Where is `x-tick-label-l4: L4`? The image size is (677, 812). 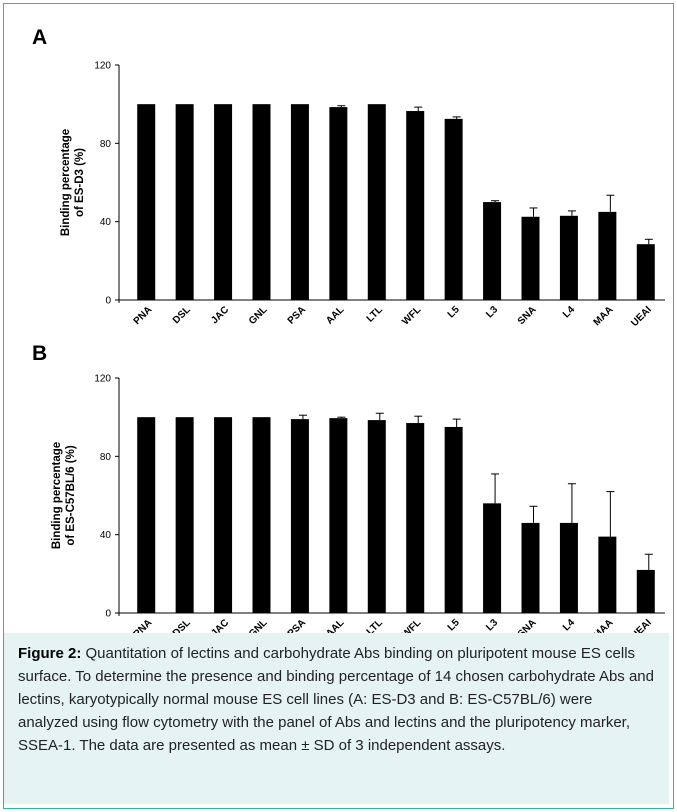 x-tick-label-l4: L4 is located at coordinates (569, 625).